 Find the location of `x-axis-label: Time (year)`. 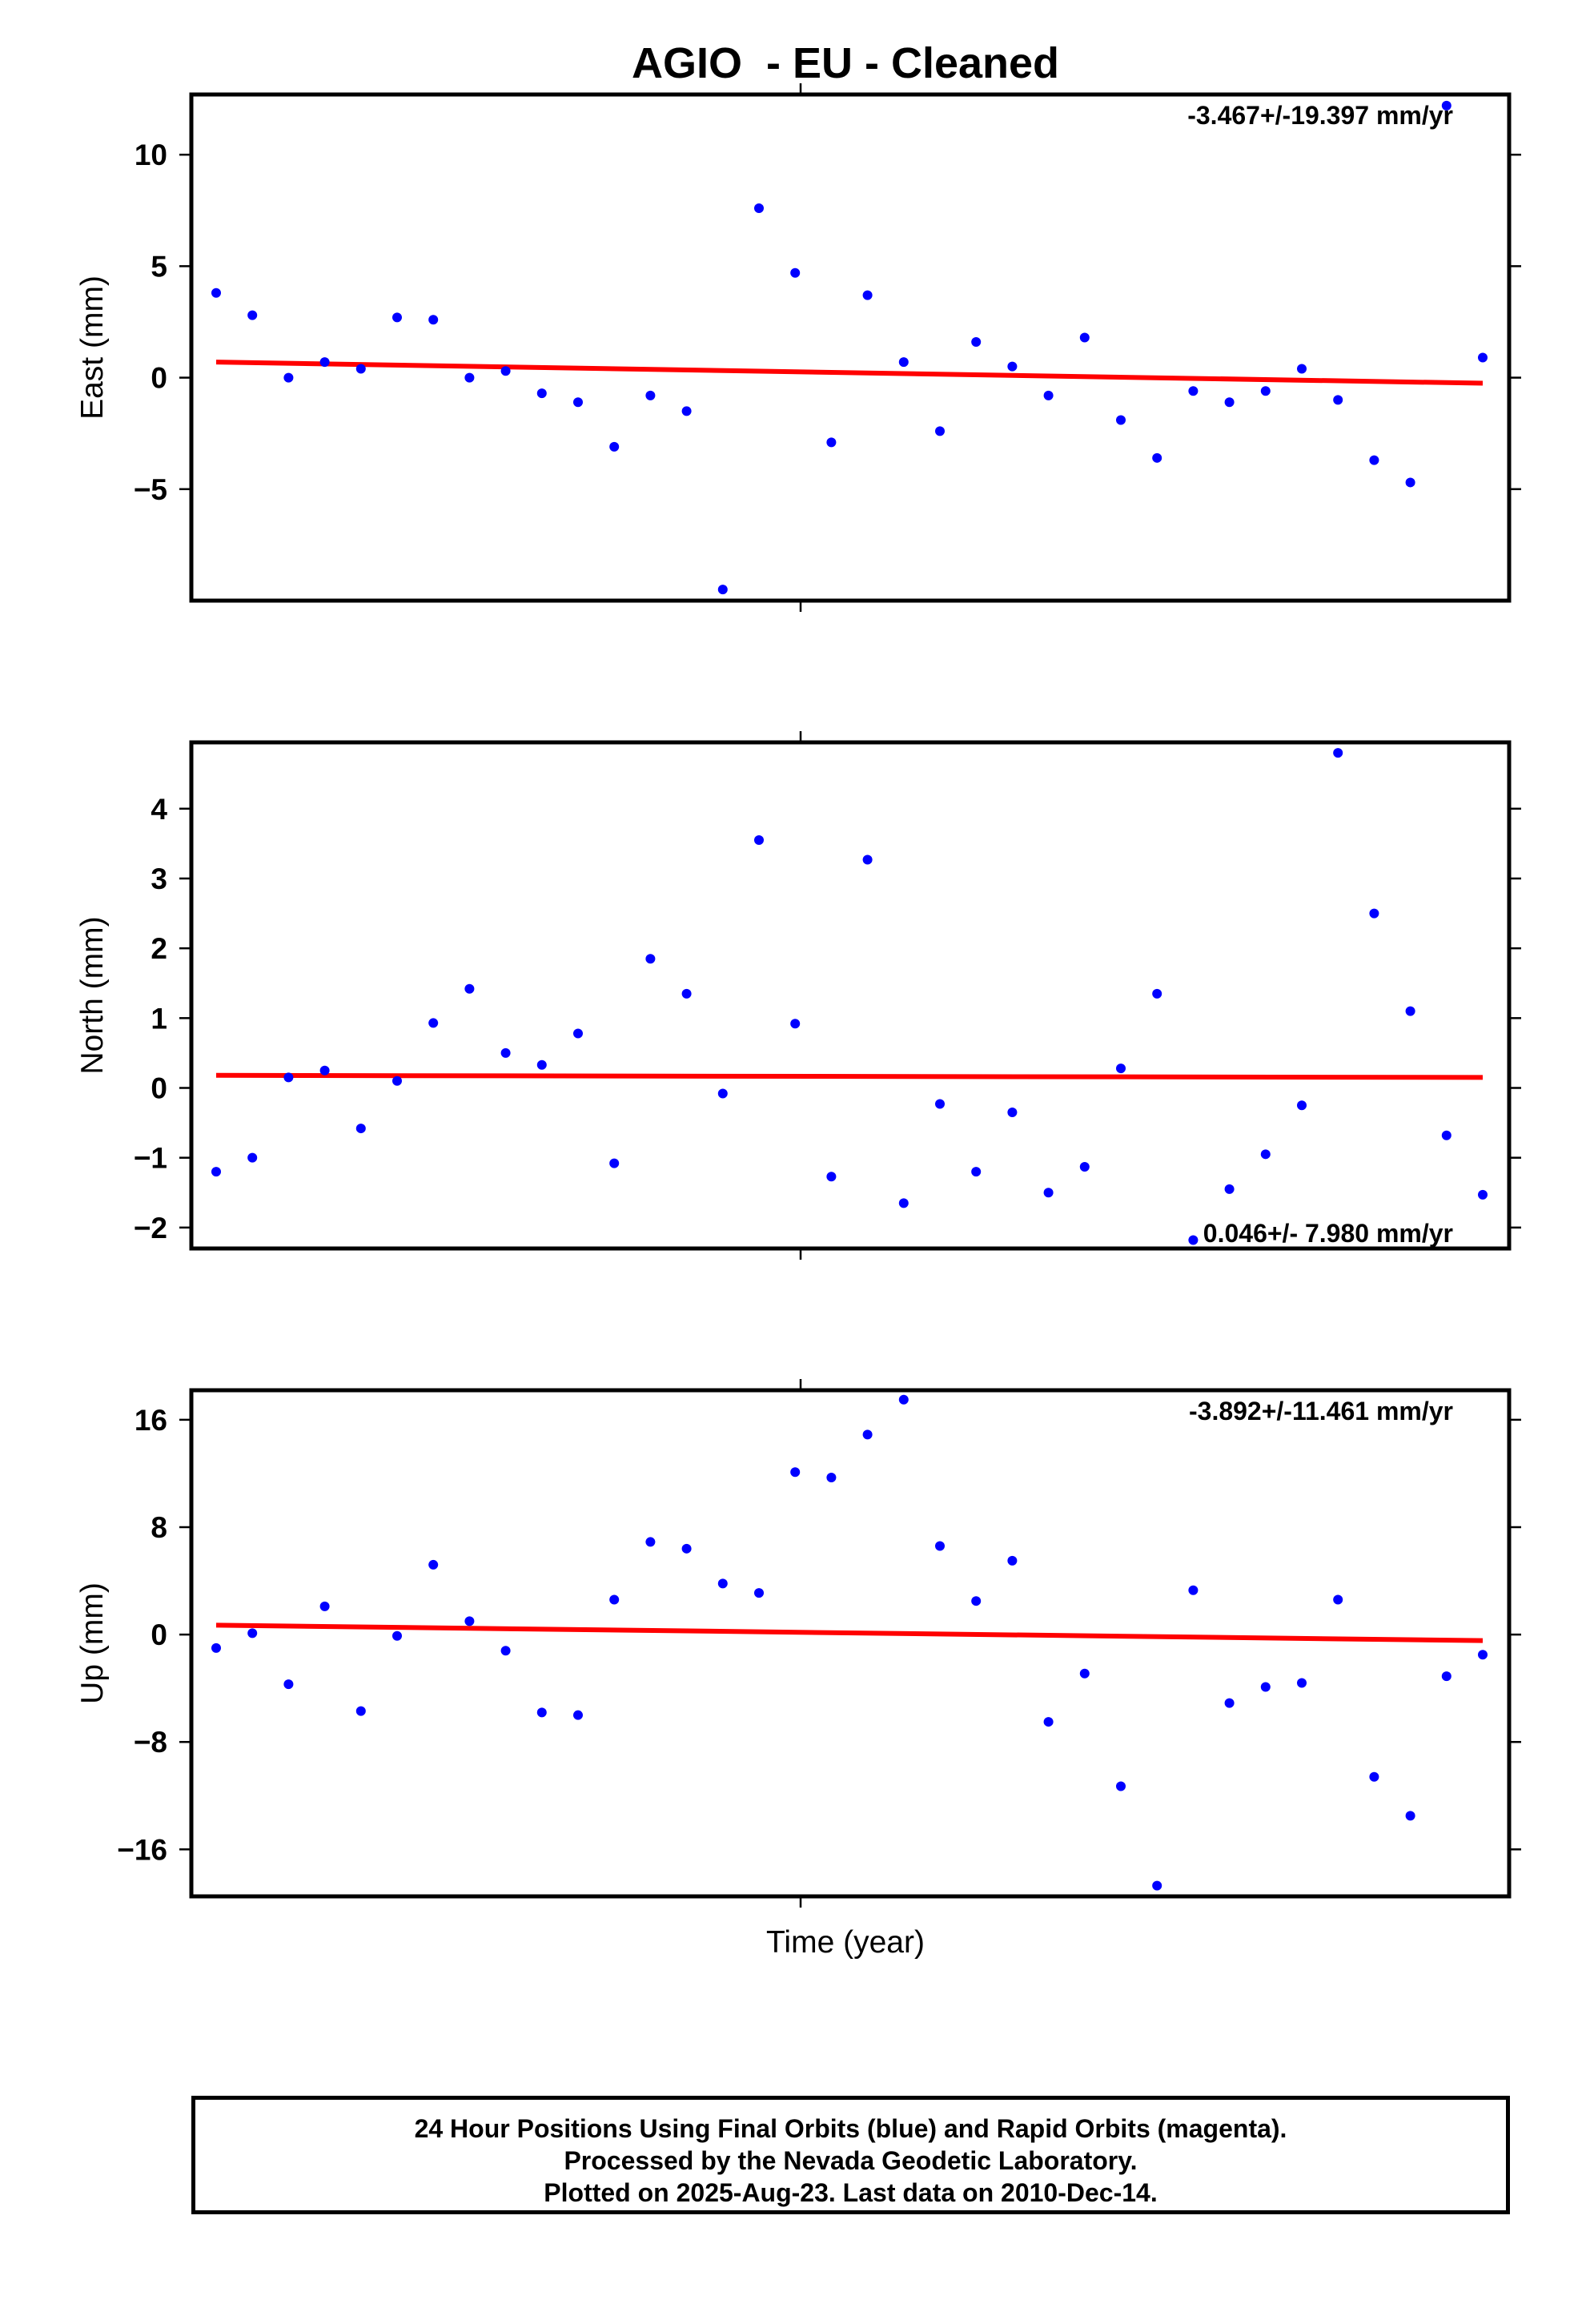

x-axis-label: Time (year) is located at coordinates (846, 1942).